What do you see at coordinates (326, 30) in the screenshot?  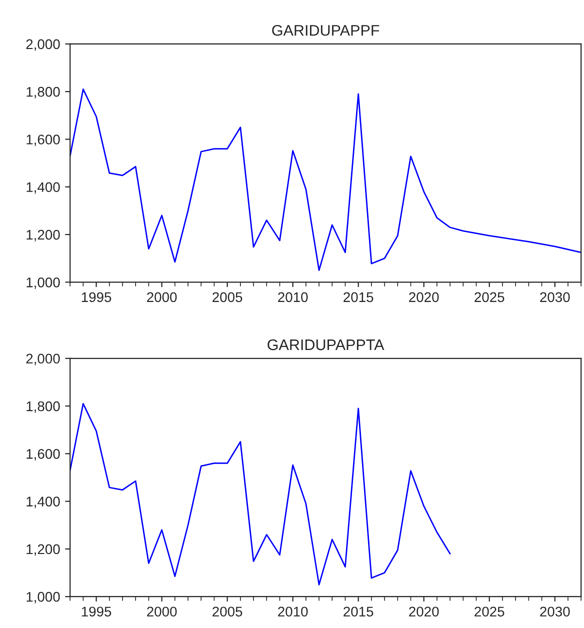 I see `chart-title: GARIDUPAPPF` at bounding box center [326, 30].